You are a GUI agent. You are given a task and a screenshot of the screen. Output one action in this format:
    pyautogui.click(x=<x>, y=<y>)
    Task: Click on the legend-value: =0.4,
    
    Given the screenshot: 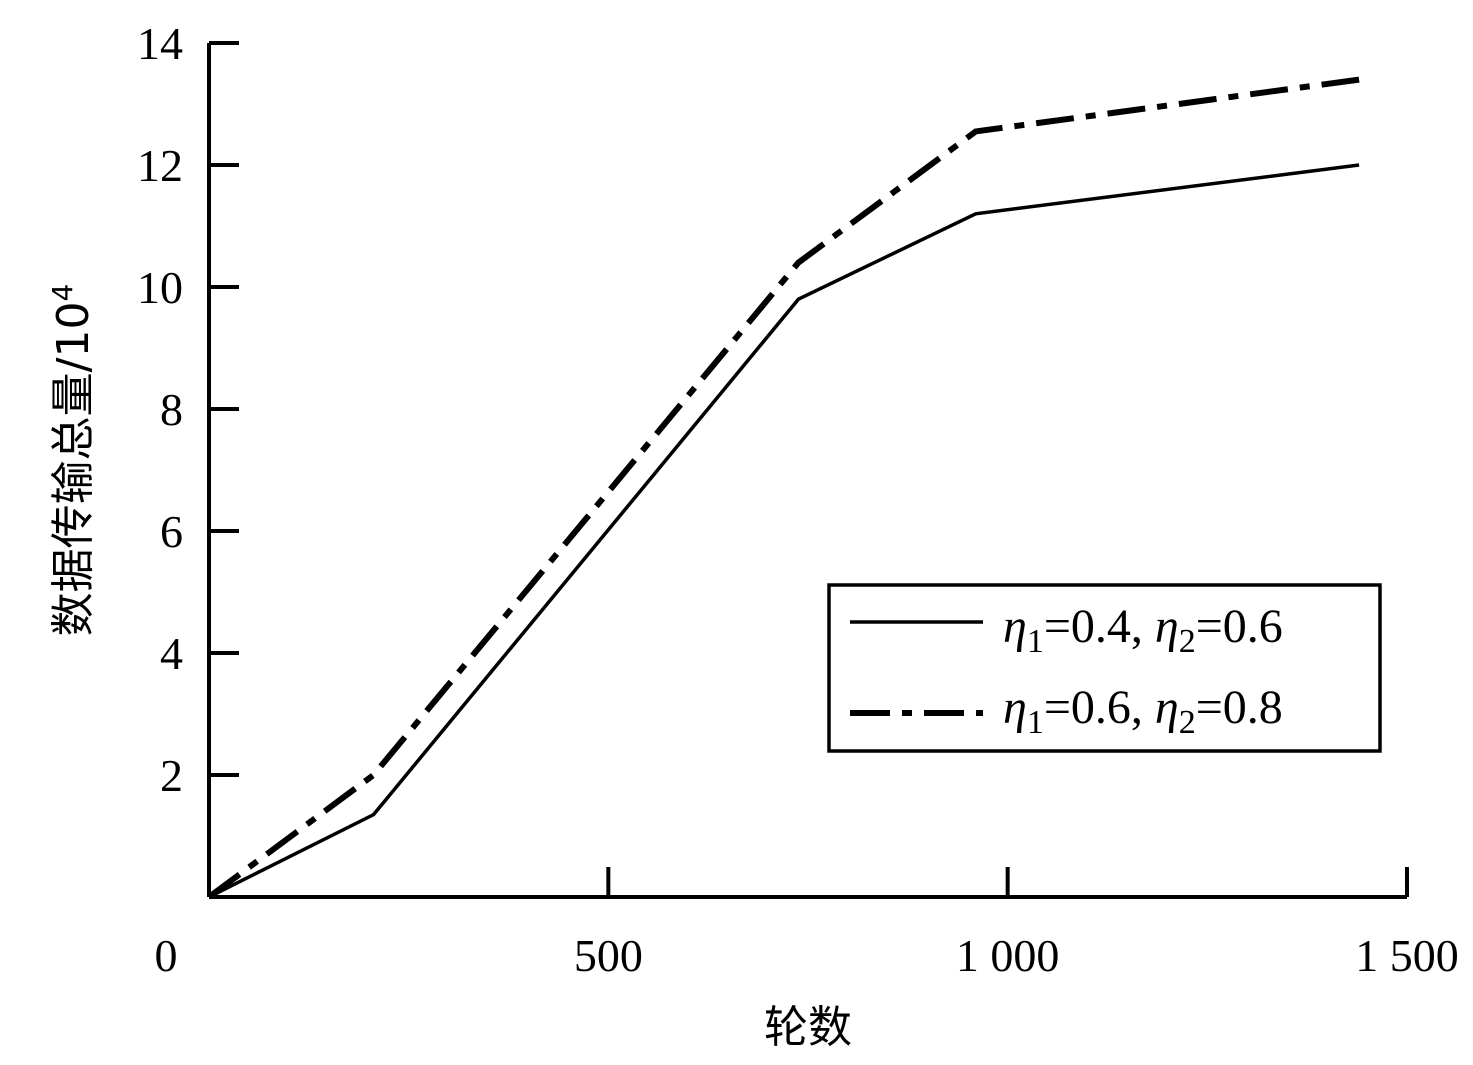 What is the action you would take?
    pyautogui.click(x=1099, y=626)
    